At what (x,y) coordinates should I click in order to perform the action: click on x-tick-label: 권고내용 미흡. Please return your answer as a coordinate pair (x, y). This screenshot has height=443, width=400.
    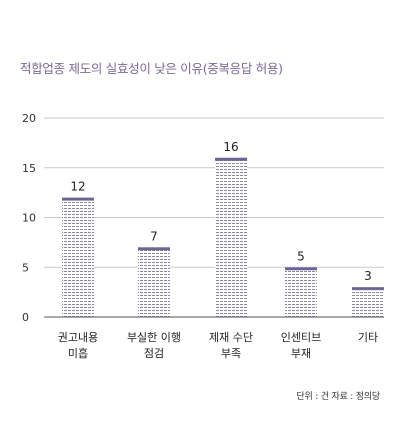
    Looking at the image, I should click on (78, 345).